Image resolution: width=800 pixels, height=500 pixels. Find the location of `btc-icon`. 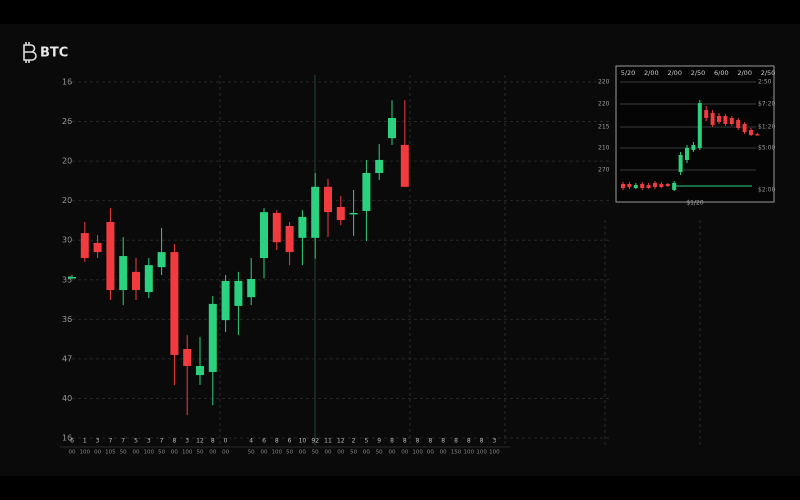

btc-icon is located at coordinates (30, 52).